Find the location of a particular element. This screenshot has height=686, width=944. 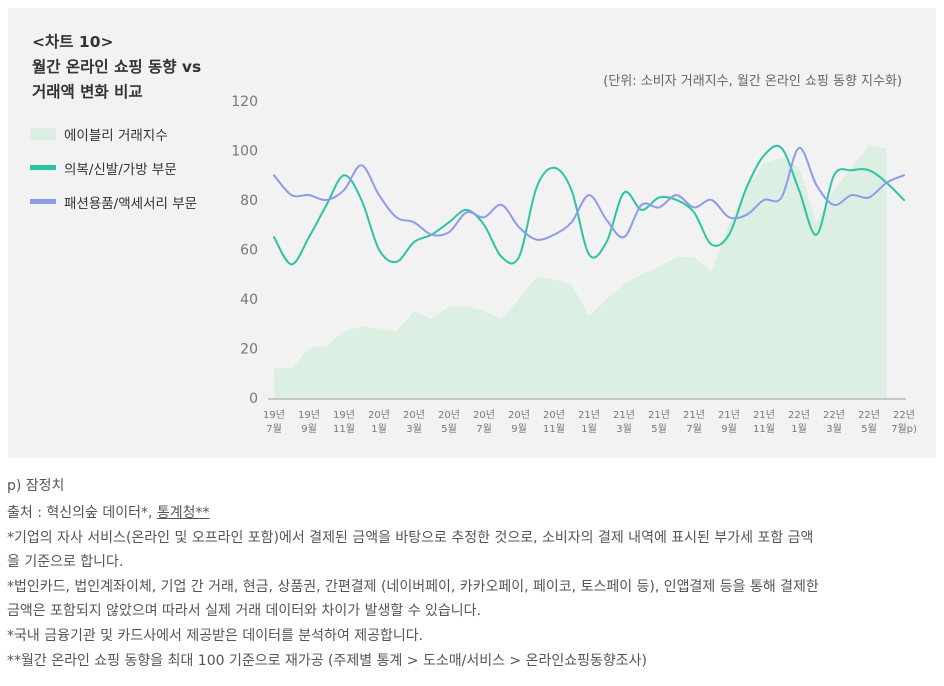

source-link: 통계청** is located at coordinates (183, 513).